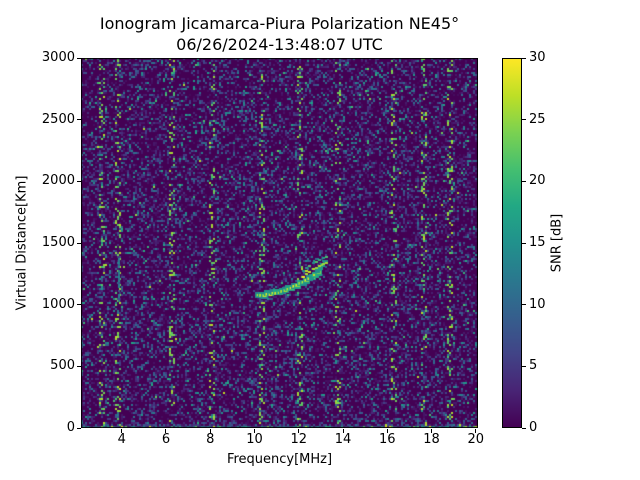  What do you see at coordinates (533, 366) in the screenshot?
I see `colorbar-tick-label: 5` at bounding box center [533, 366].